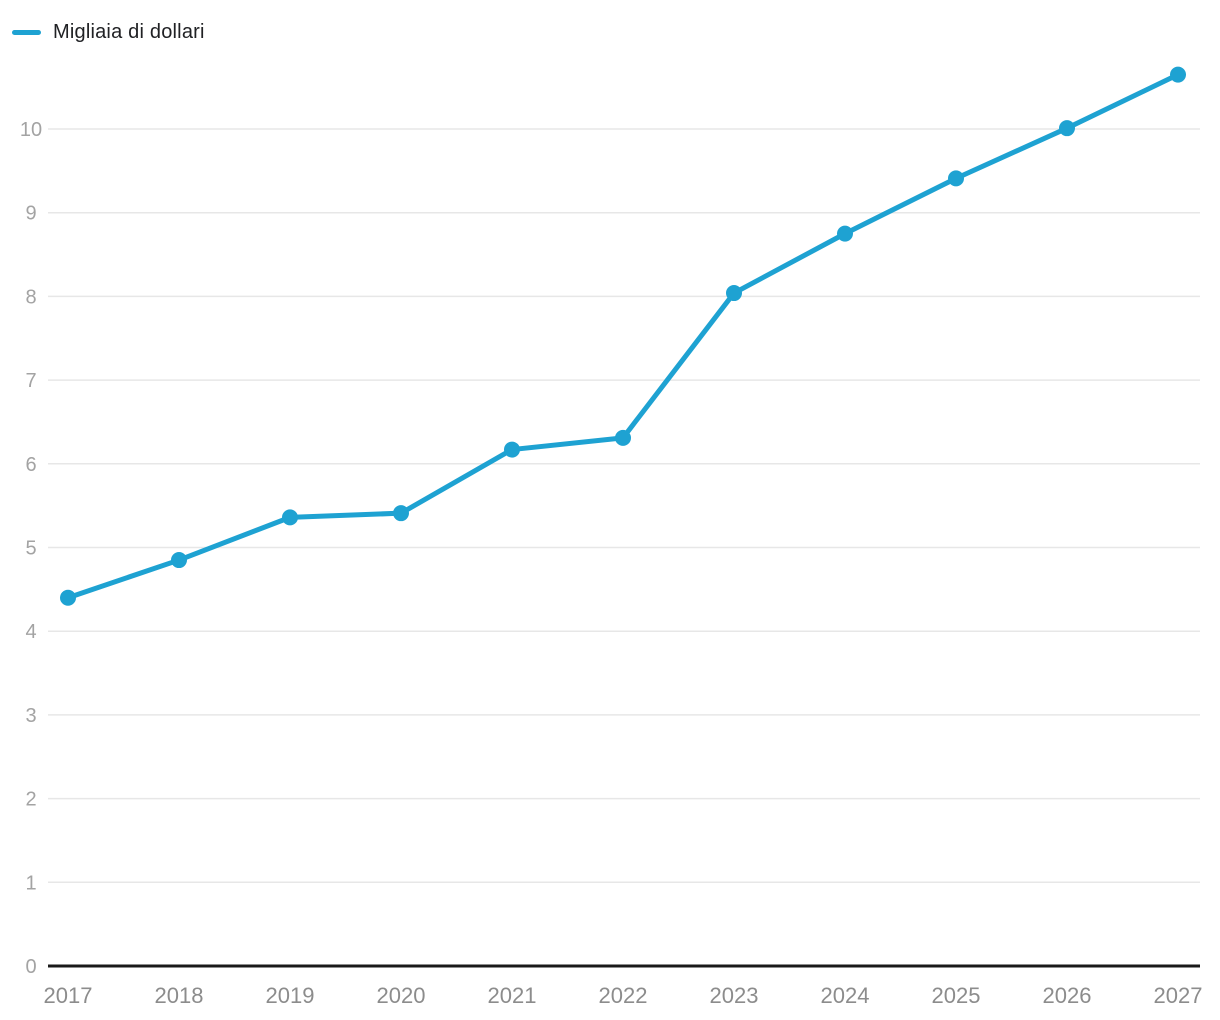  I want to click on data-point-2023, so click(734, 293).